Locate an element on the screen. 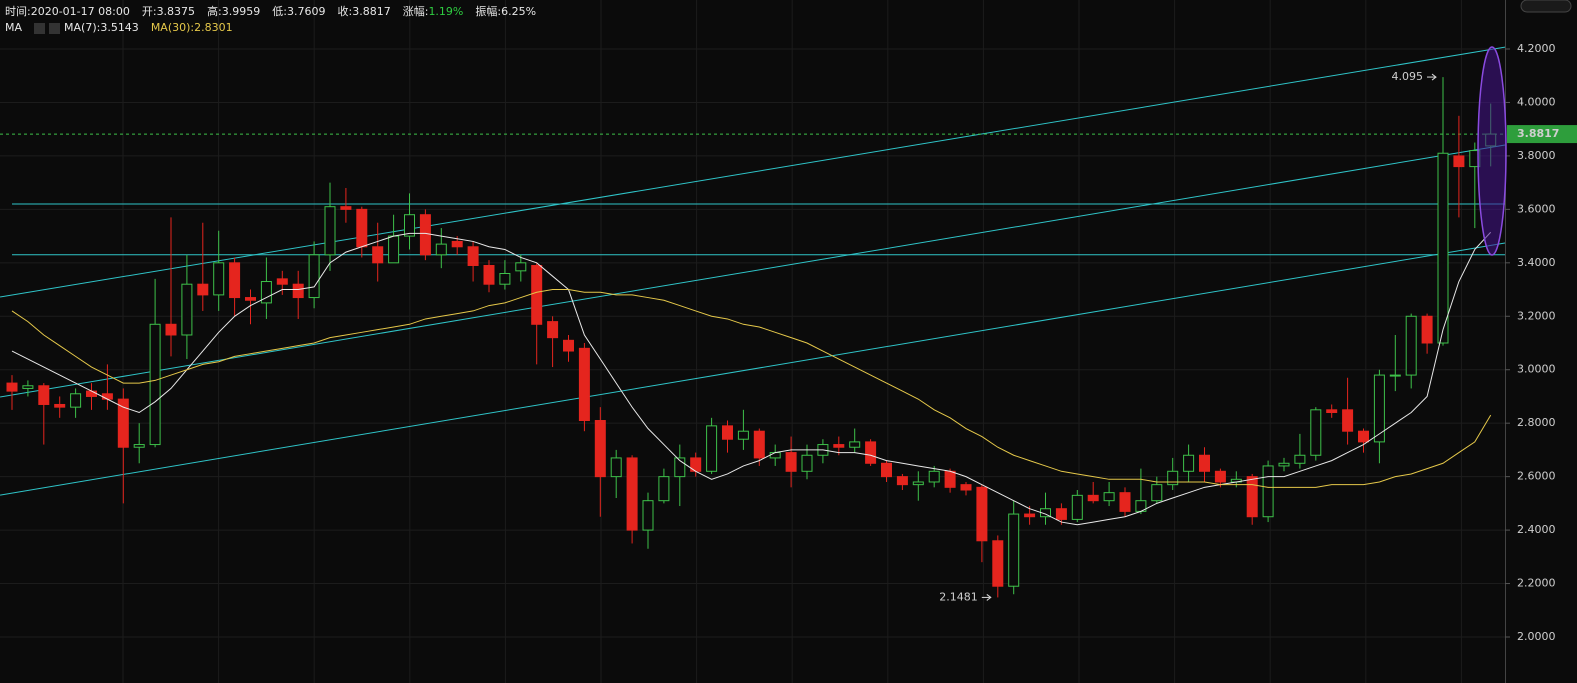  y-tick-label: 3.8000 is located at coordinates (1536, 155).